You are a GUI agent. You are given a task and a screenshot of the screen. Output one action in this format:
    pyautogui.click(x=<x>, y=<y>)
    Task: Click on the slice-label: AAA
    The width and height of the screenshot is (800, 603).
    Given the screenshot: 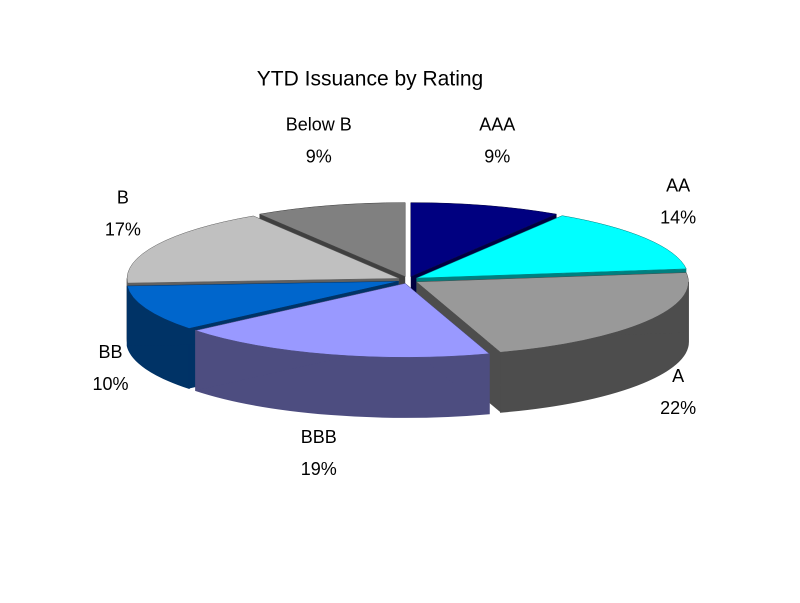 What is the action you would take?
    pyautogui.click(x=497, y=124)
    